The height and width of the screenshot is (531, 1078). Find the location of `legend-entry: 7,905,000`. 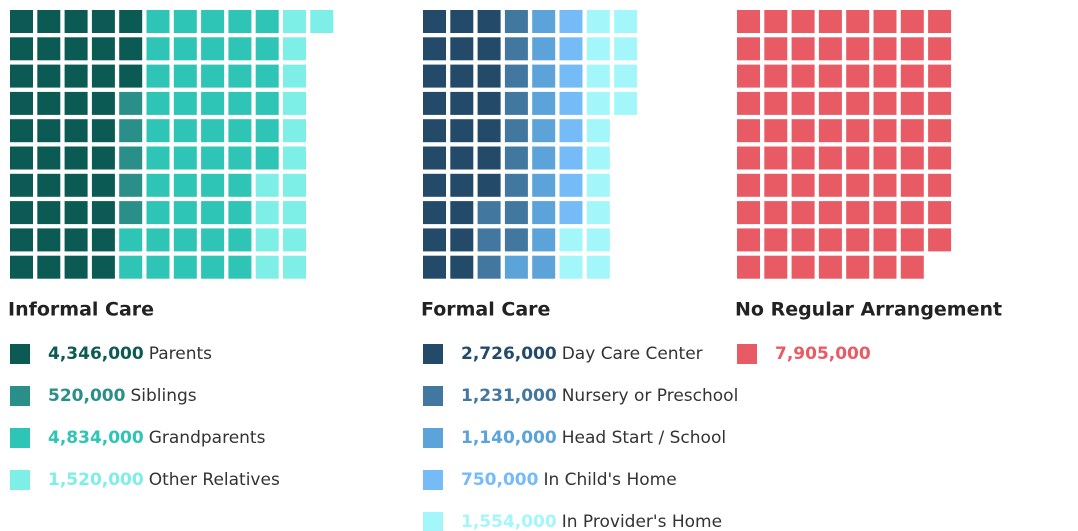

legend-entry: 7,905,000 is located at coordinates (823, 354).